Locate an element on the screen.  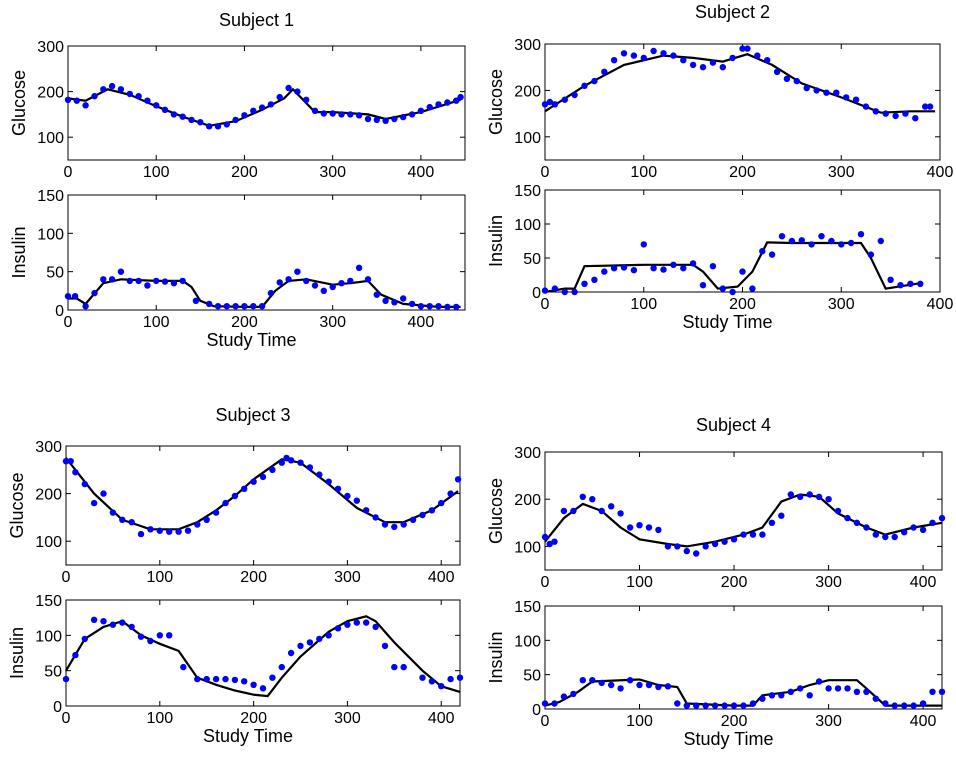
y-tick-label: 150 is located at coordinates (48, 601).